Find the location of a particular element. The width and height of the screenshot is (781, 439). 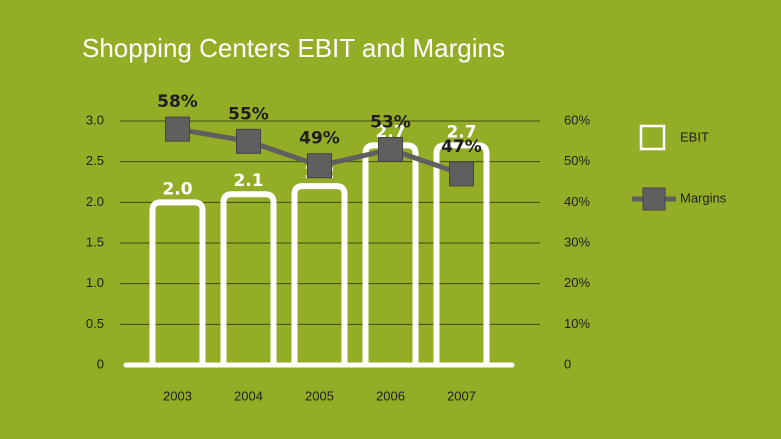

margin-value-label: 53% is located at coordinates (390, 122).